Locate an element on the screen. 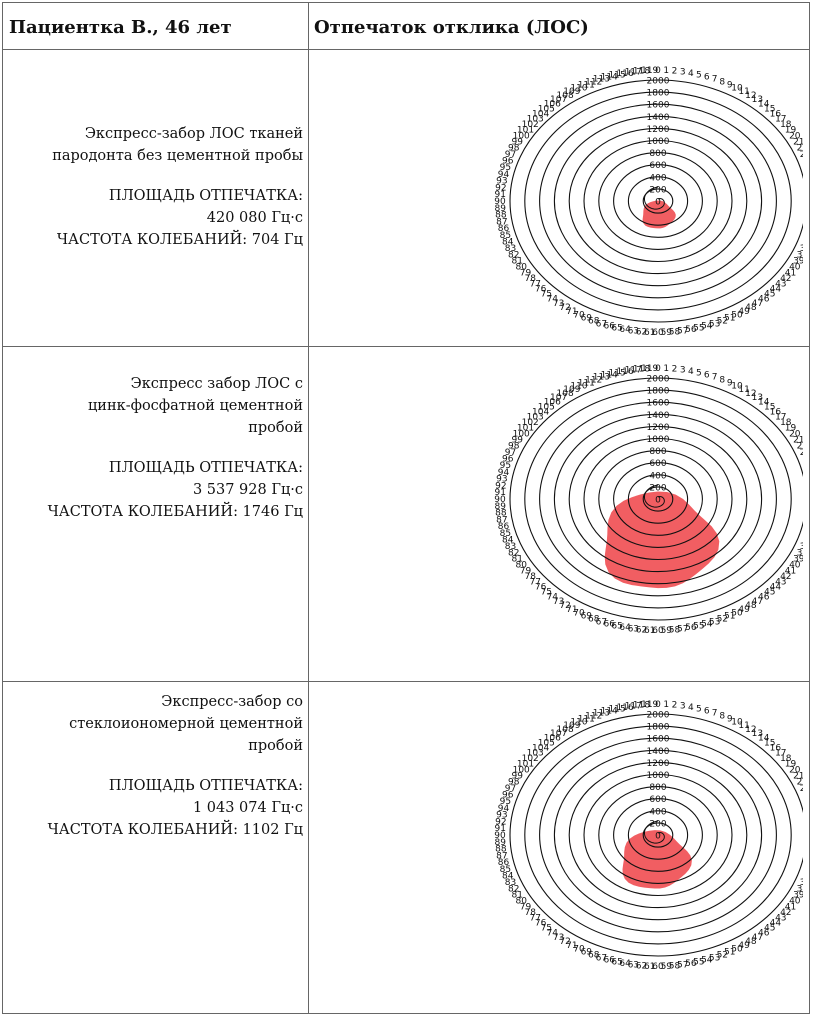 This screenshot has height=1016, width=815. angle-label: 41 is located at coordinates (790, 907).